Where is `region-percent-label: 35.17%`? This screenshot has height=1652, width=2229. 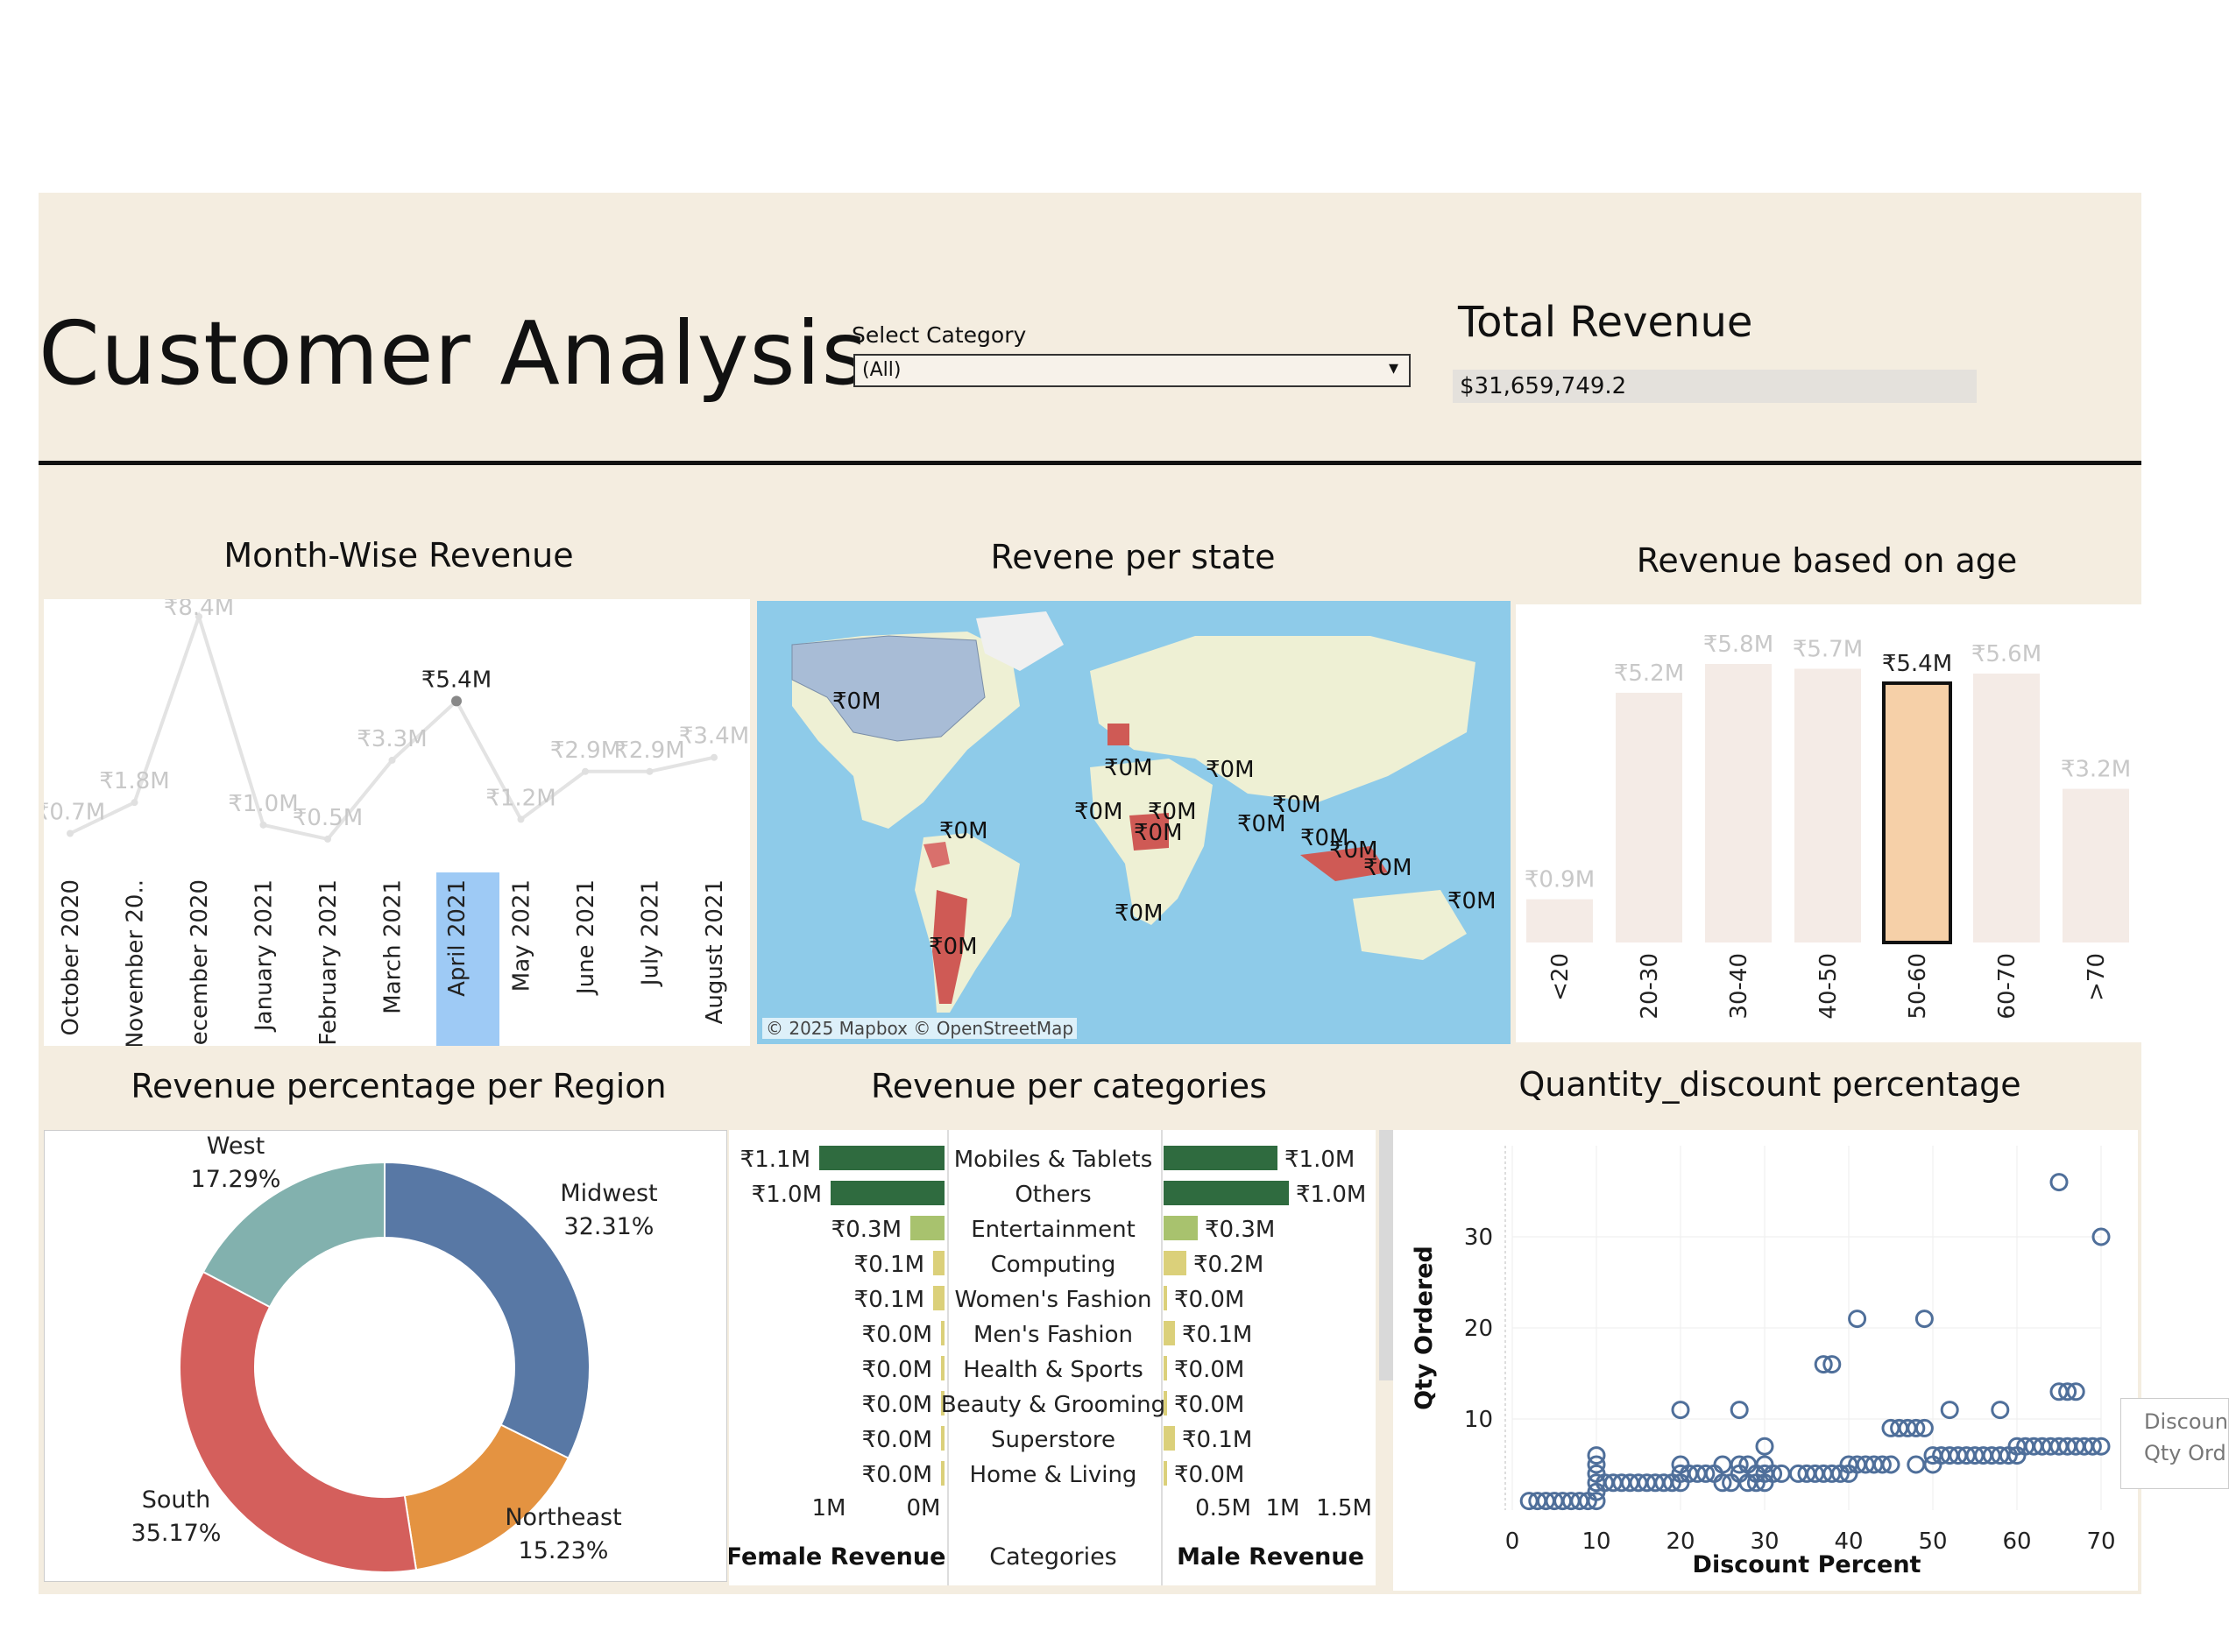
region-percent-label: 35.17% is located at coordinates (176, 1533).